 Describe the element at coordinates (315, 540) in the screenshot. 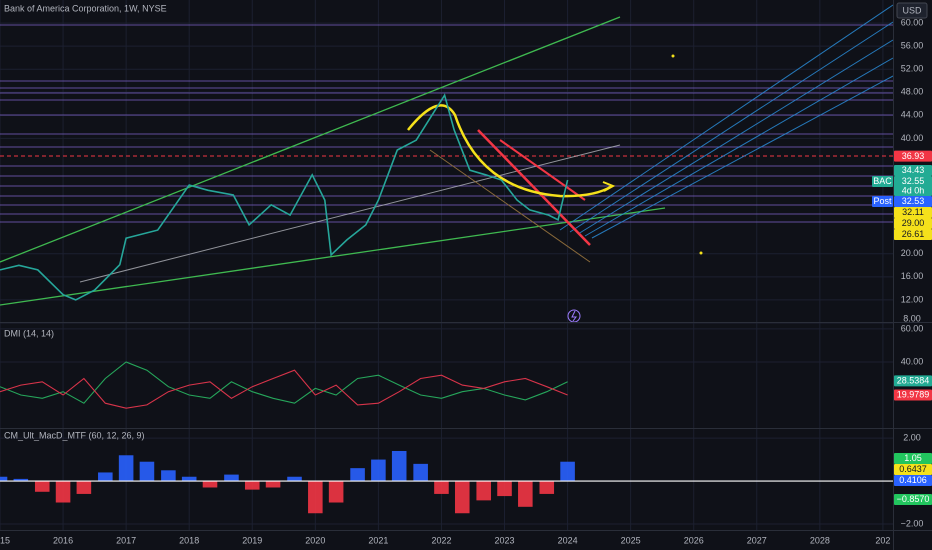

I see `x-tick-label: 2020` at that location.